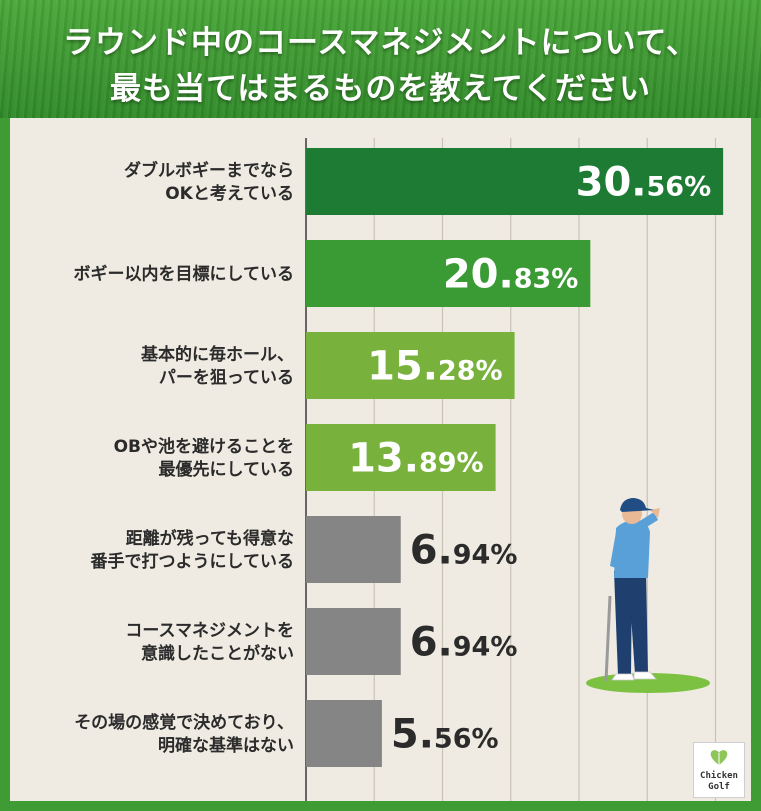 The height and width of the screenshot is (811, 761). I want to click on value-label-6: 5.56%, so click(445, 735).